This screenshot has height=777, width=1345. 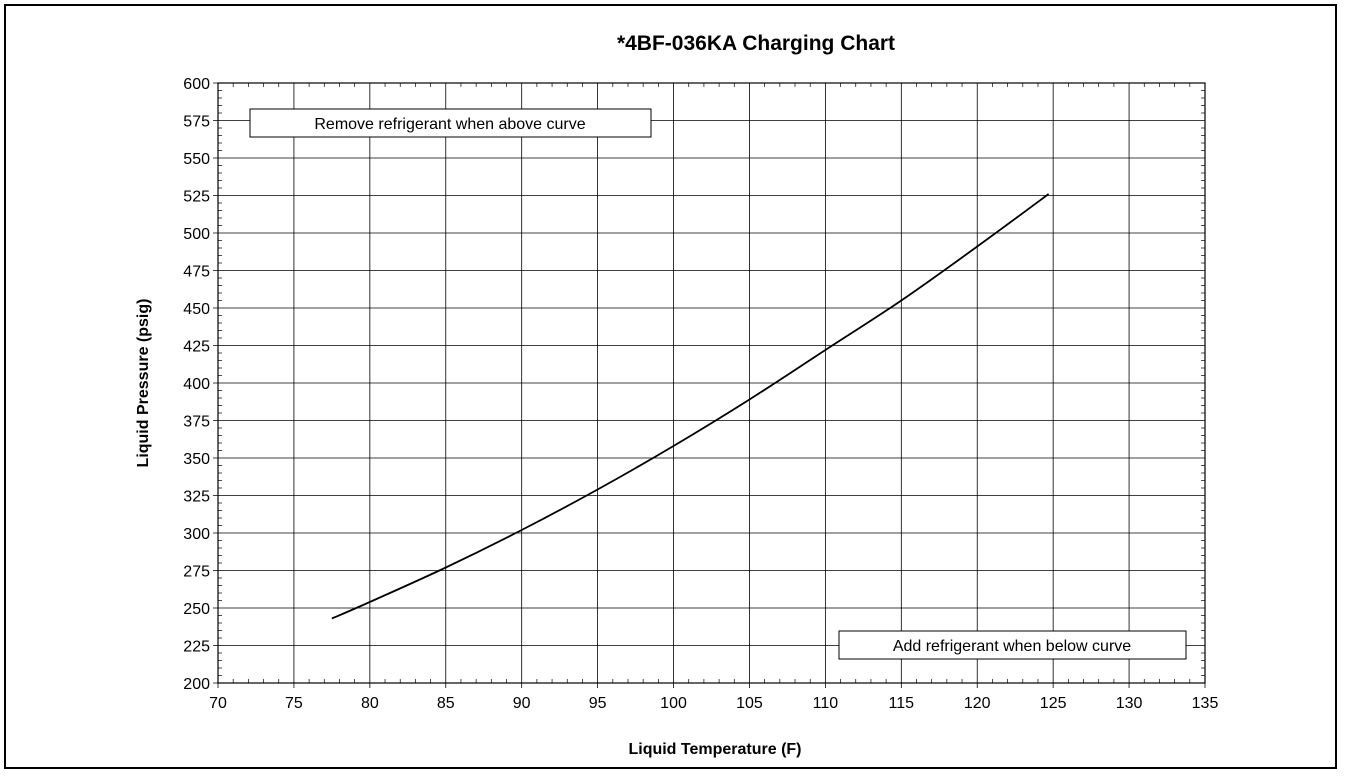 I want to click on y-tick-label: 475, so click(x=196, y=272).